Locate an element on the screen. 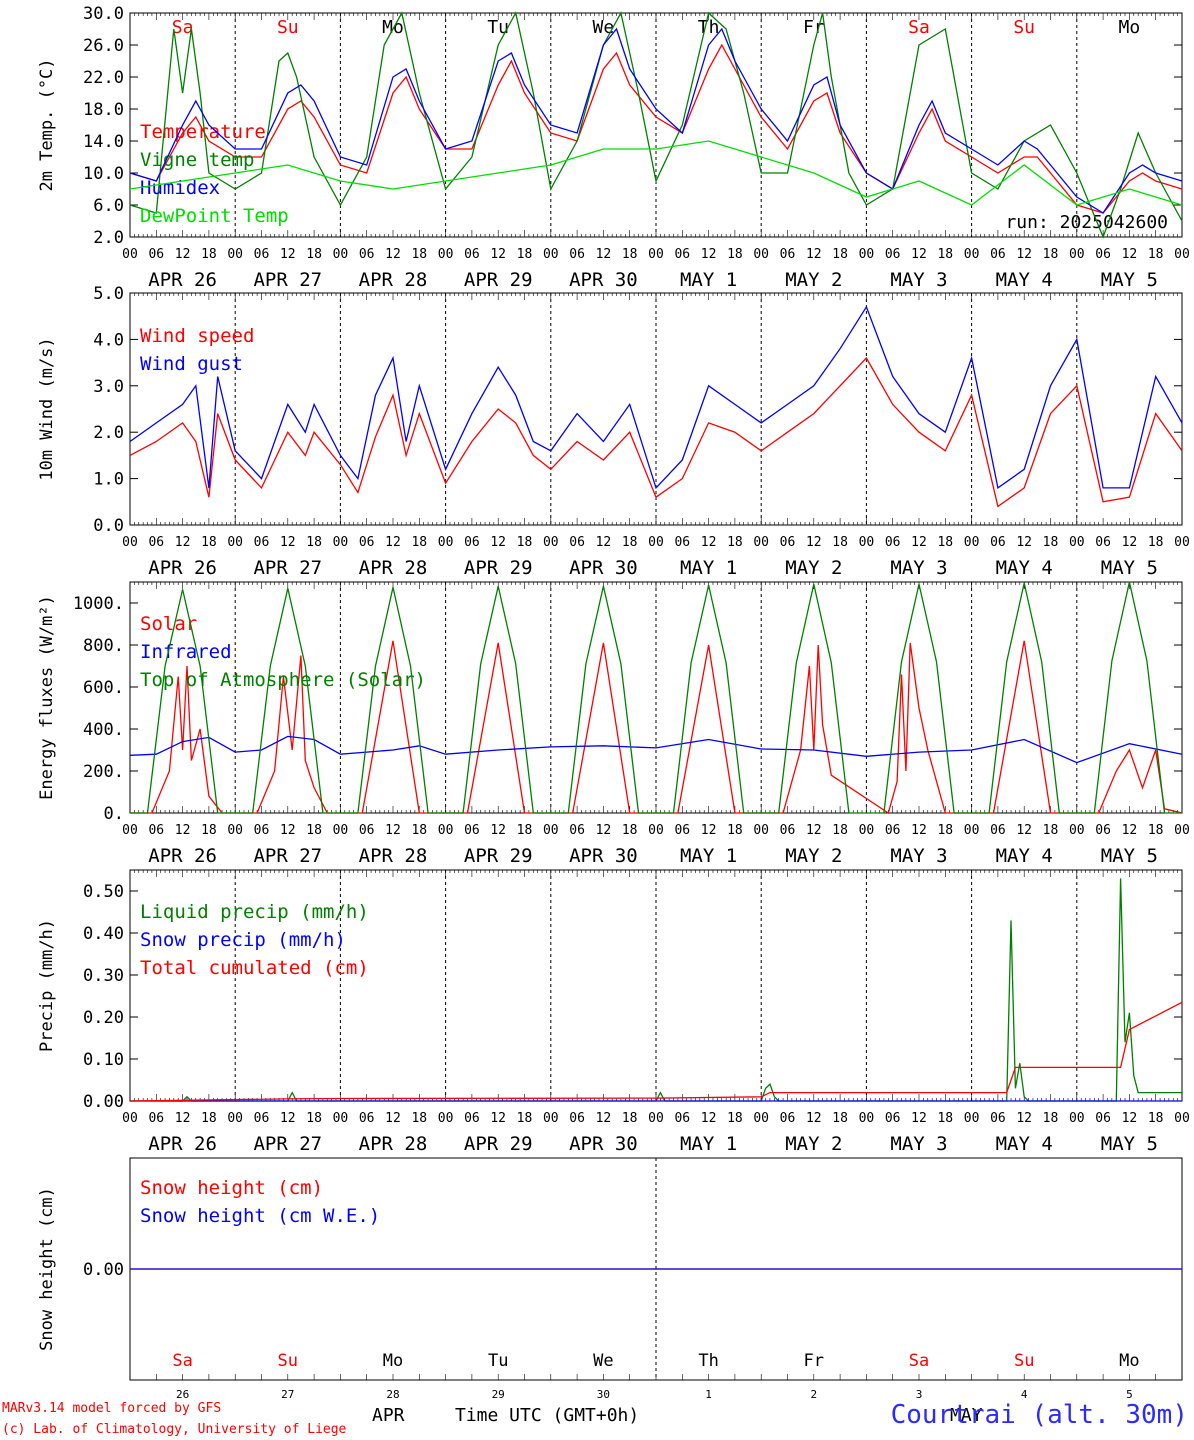  y-tick-label: 0.30 is located at coordinates (103, 976).